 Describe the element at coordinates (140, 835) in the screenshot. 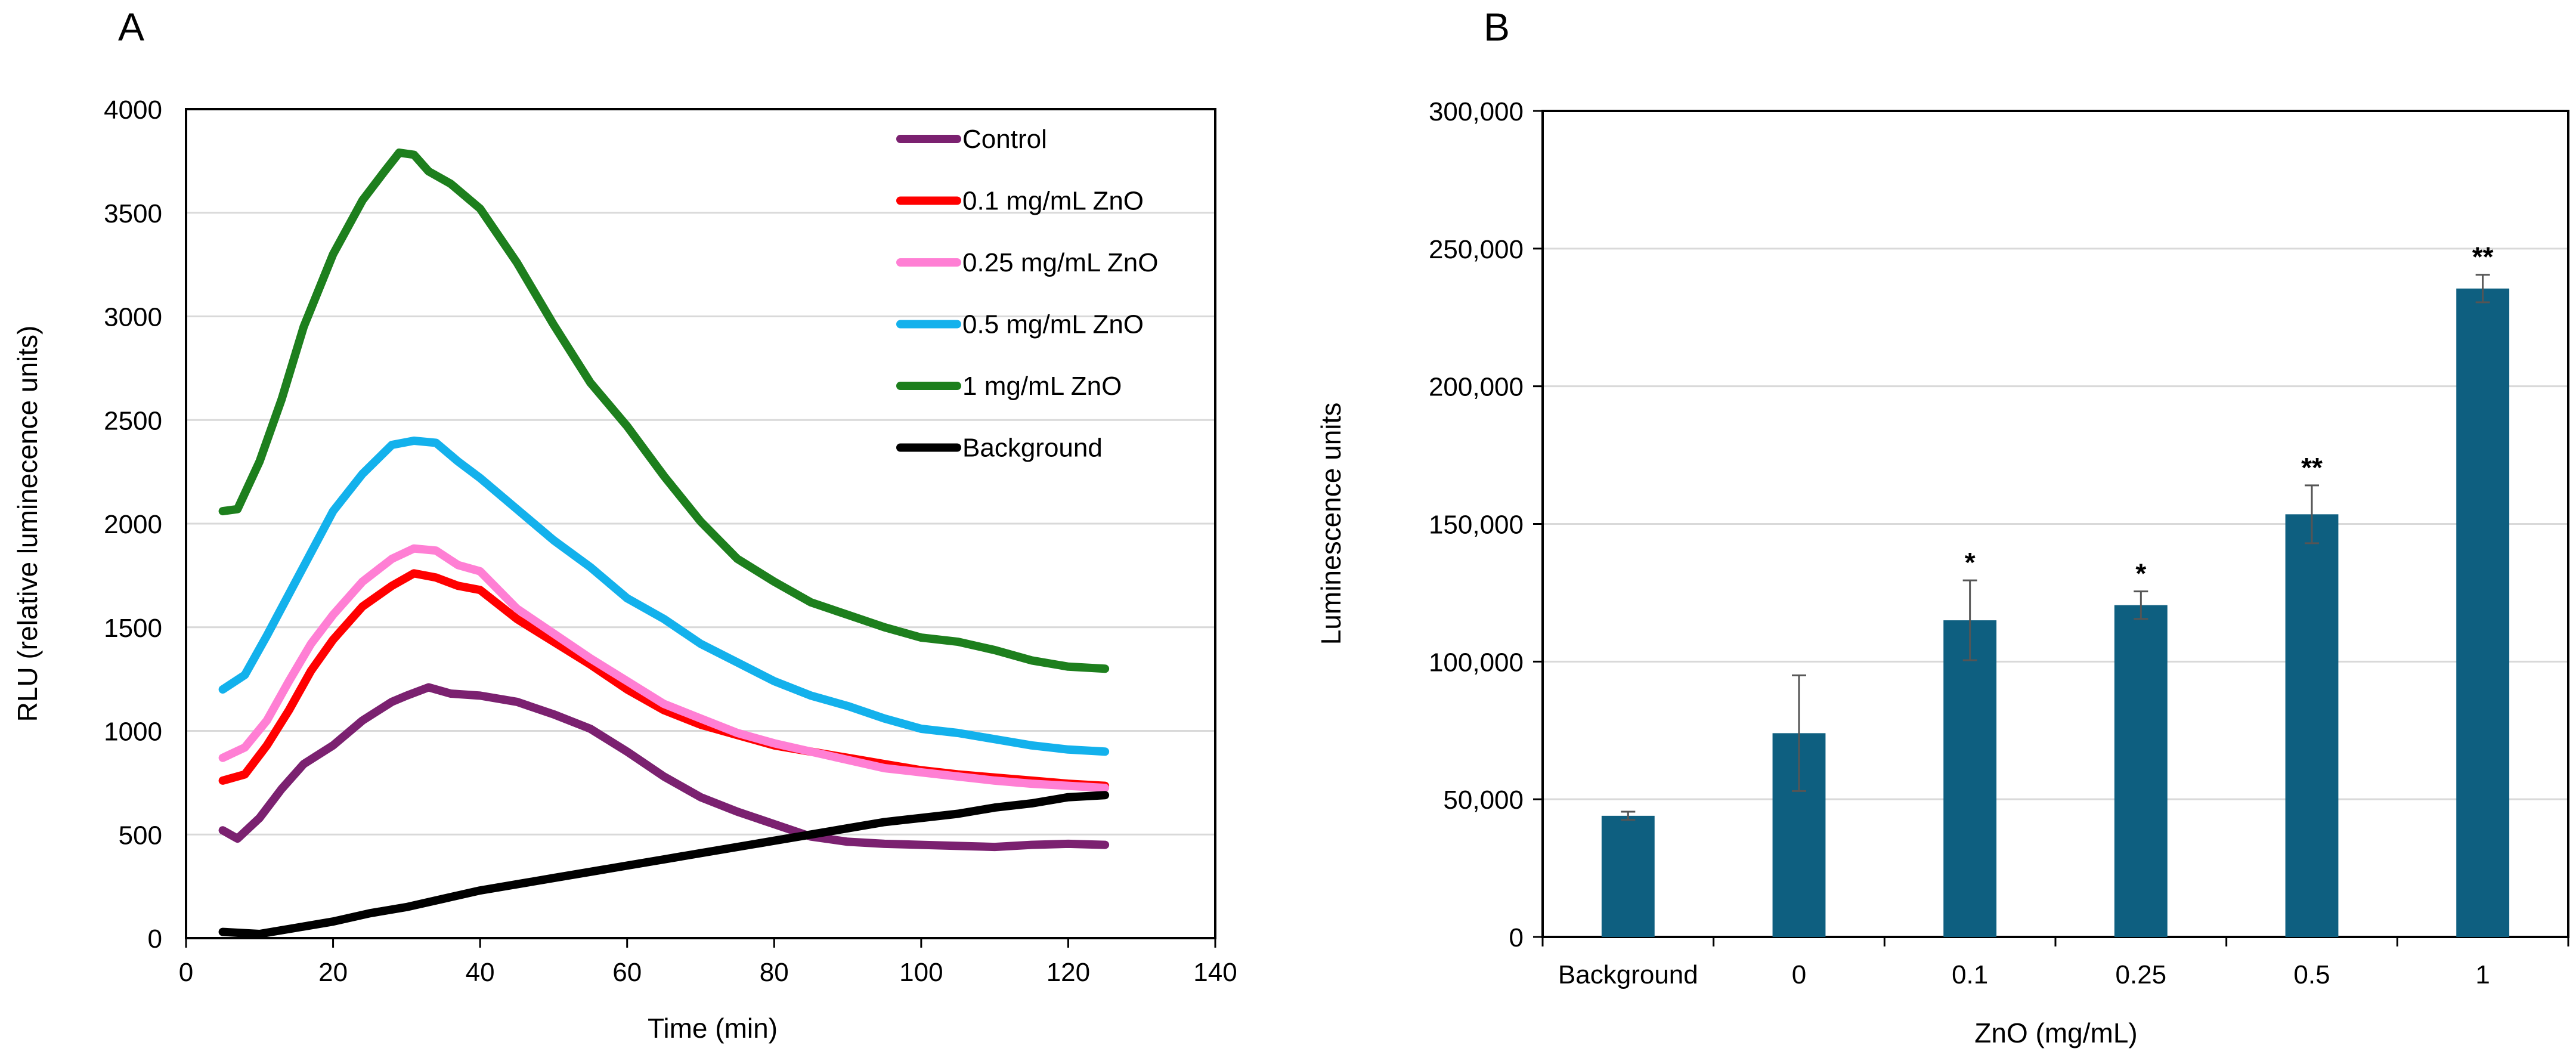

I see `panel-a-y-tick-label: 500` at that location.